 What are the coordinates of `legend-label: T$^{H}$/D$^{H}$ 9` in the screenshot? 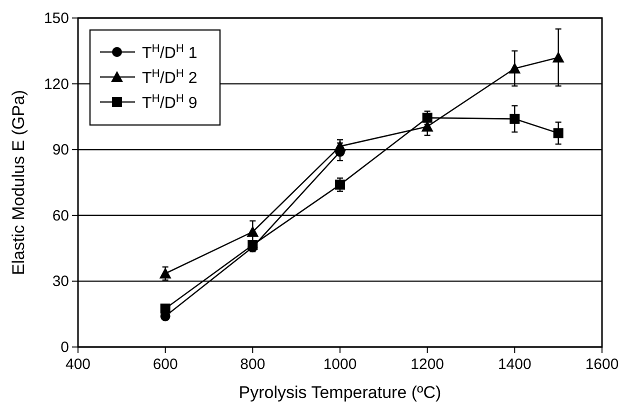 It's located at (170, 102).